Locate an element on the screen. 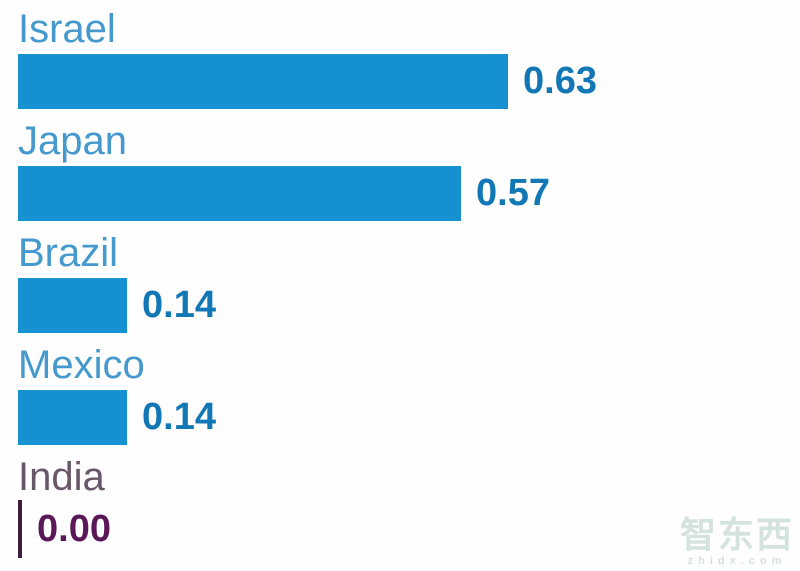  bar-line: 0.00 is located at coordinates (409, 528).